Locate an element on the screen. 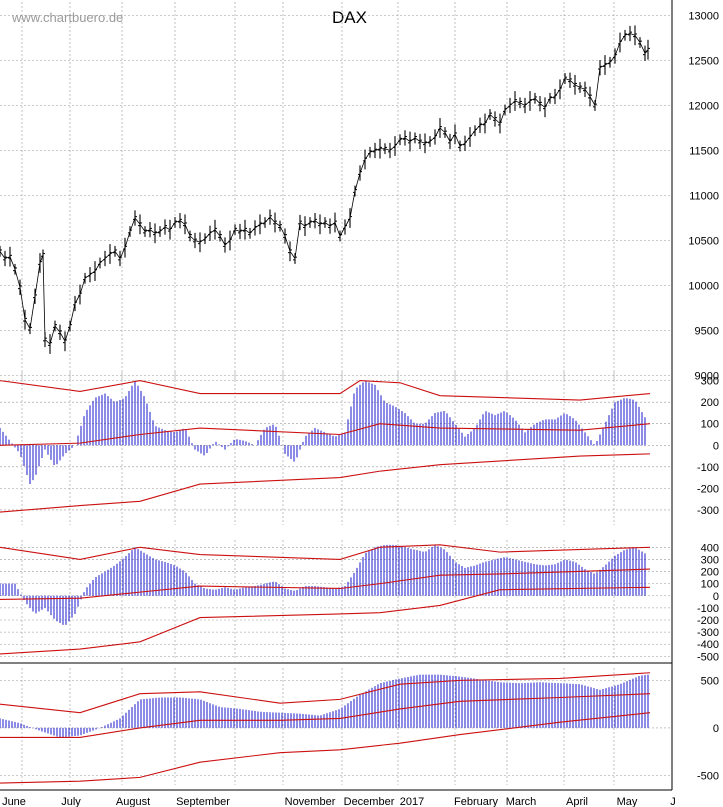  y-tick-label: 300 is located at coordinates (710, 560).